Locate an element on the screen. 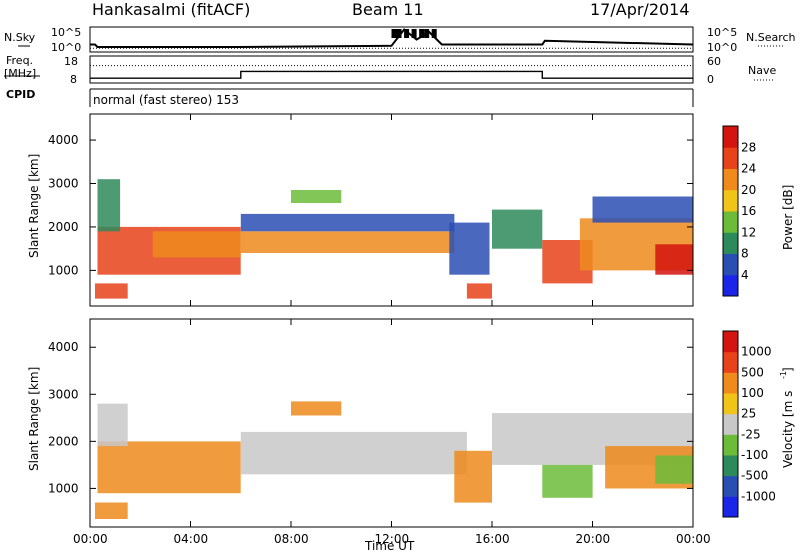  nsearch-label: N.Search is located at coordinates (771, 37).